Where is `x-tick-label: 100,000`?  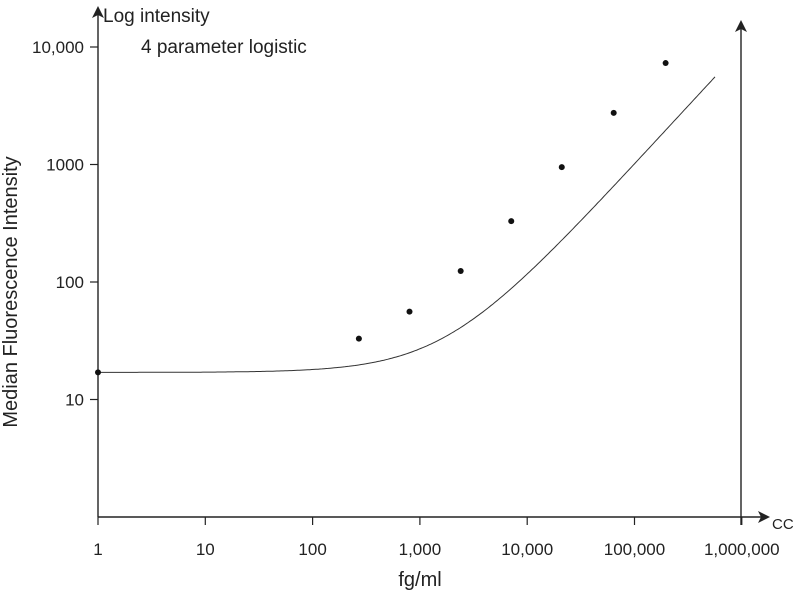
x-tick-label: 100,000 is located at coordinates (634, 549).